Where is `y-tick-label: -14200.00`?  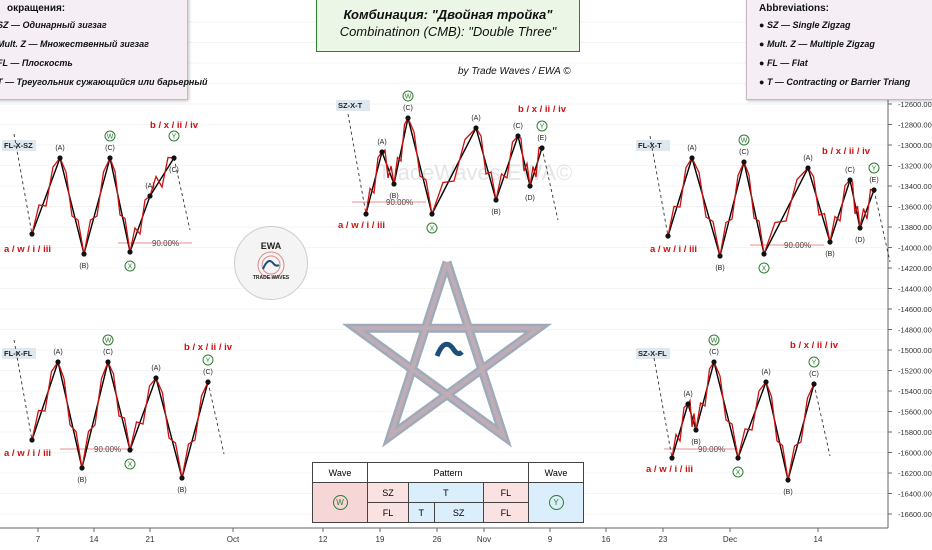
y-tick-label: -14200.00 is located at coordinates (915, 268).